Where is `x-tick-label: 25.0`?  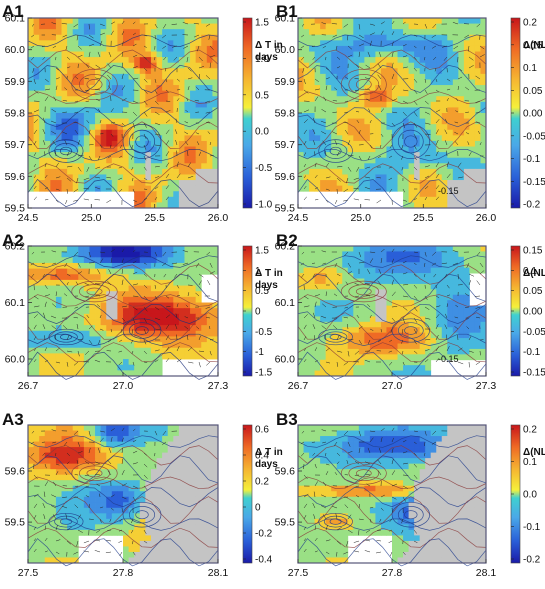
x-tick-label: 25.0 is located at coordinates (360, 218).